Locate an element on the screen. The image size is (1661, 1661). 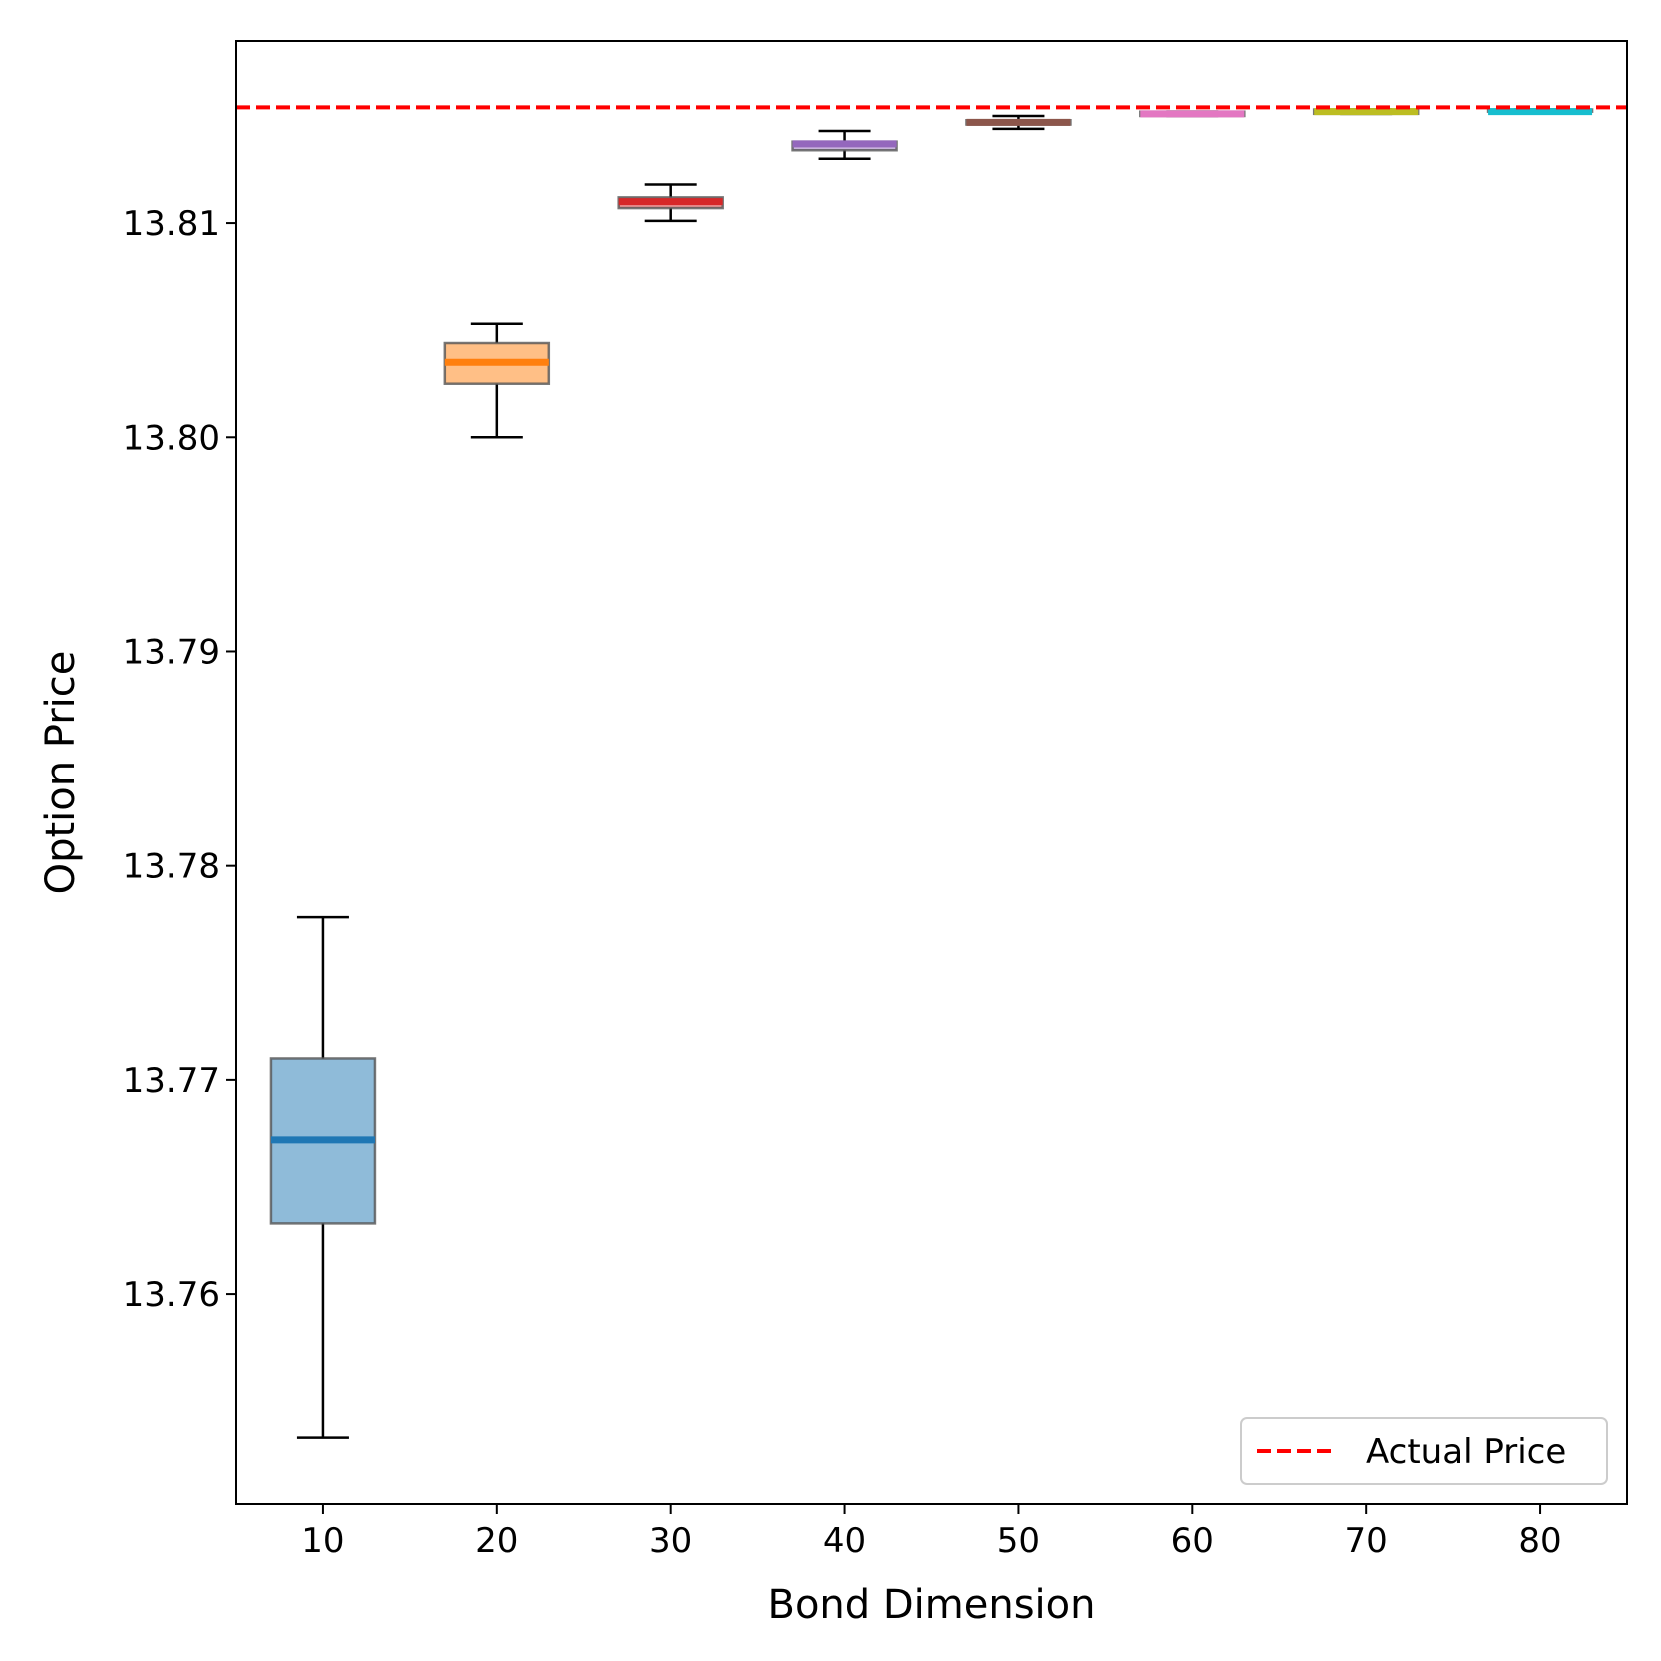
x-axis-title: Bond Dimension is located at coordinates (932, 1605).